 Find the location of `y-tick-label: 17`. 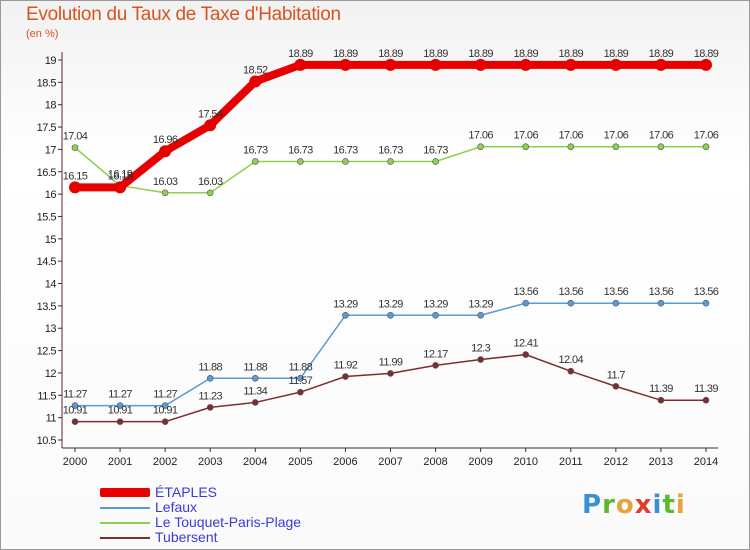

y-tick-label: 17 is located at coordinates (51, 150).